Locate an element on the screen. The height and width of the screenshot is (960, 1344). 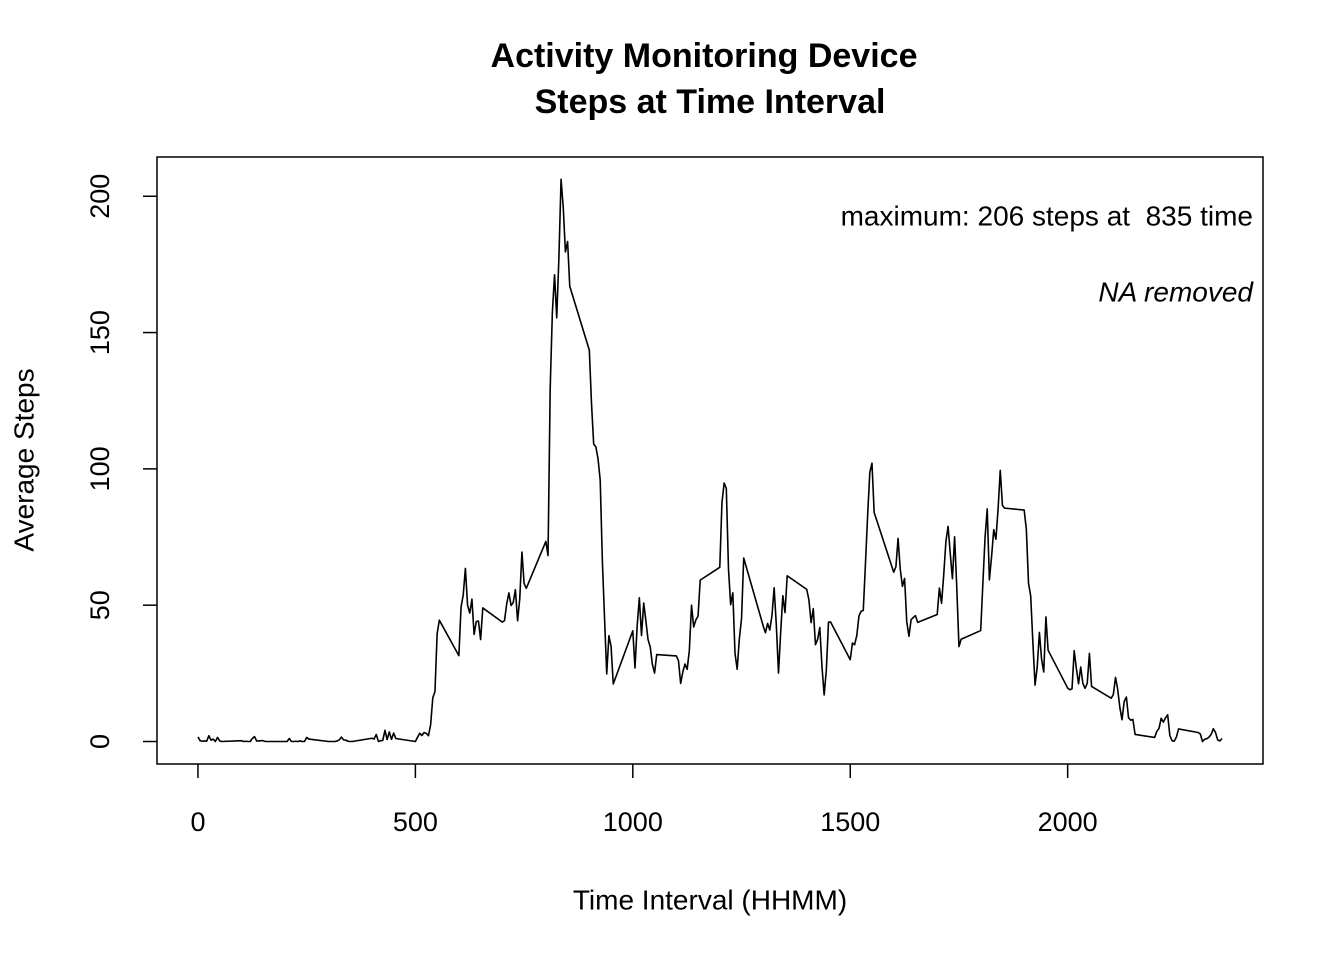
x-axis-label: Time Interval (HHMM) is located at coordinates (710, 899).